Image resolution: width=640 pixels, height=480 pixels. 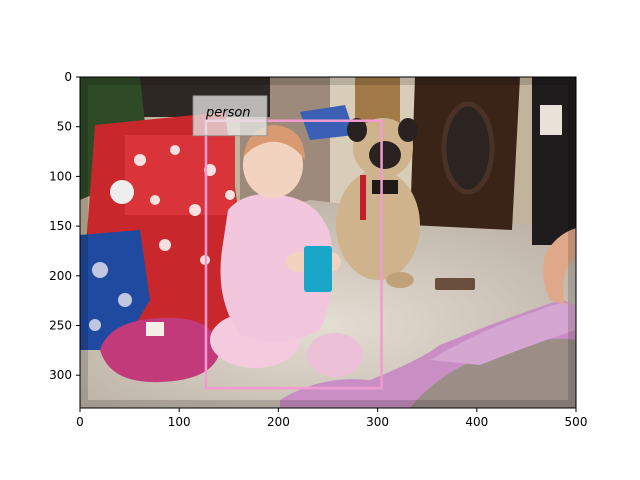 What do you see at coordinates (110, 296) in the screenshot?
I see `snowman-pattern` at bounding box center [110, 296].